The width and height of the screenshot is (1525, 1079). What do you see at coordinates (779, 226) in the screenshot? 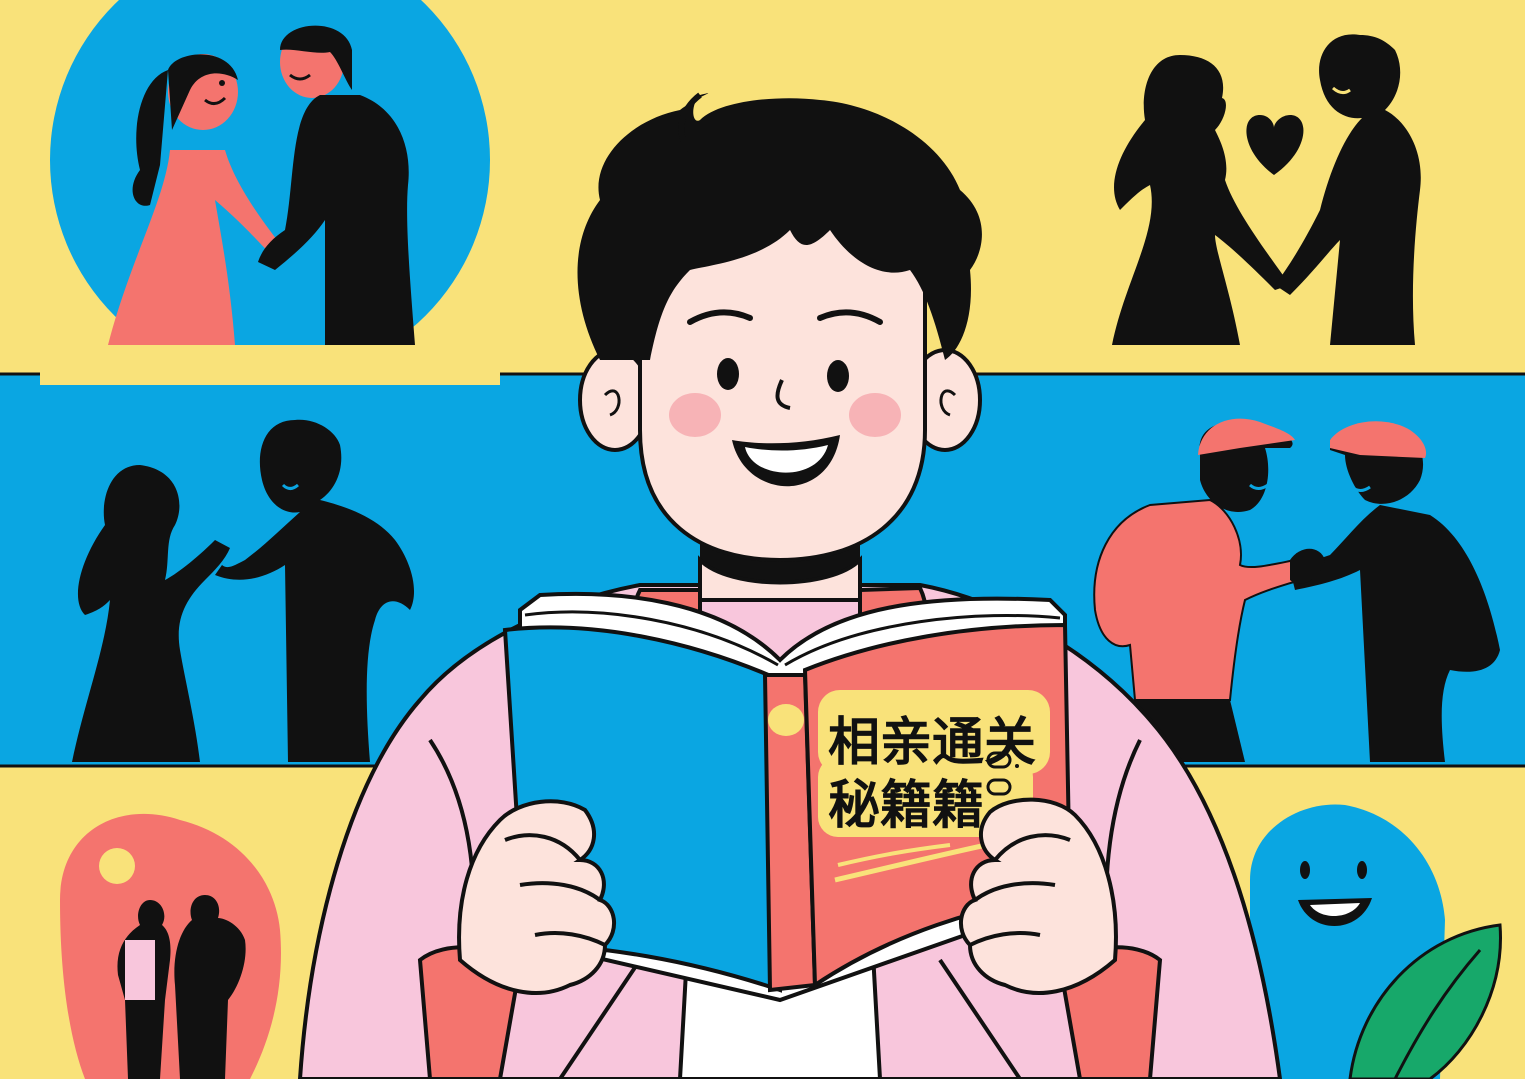
I see `hair` at bounding box center [779, 226].